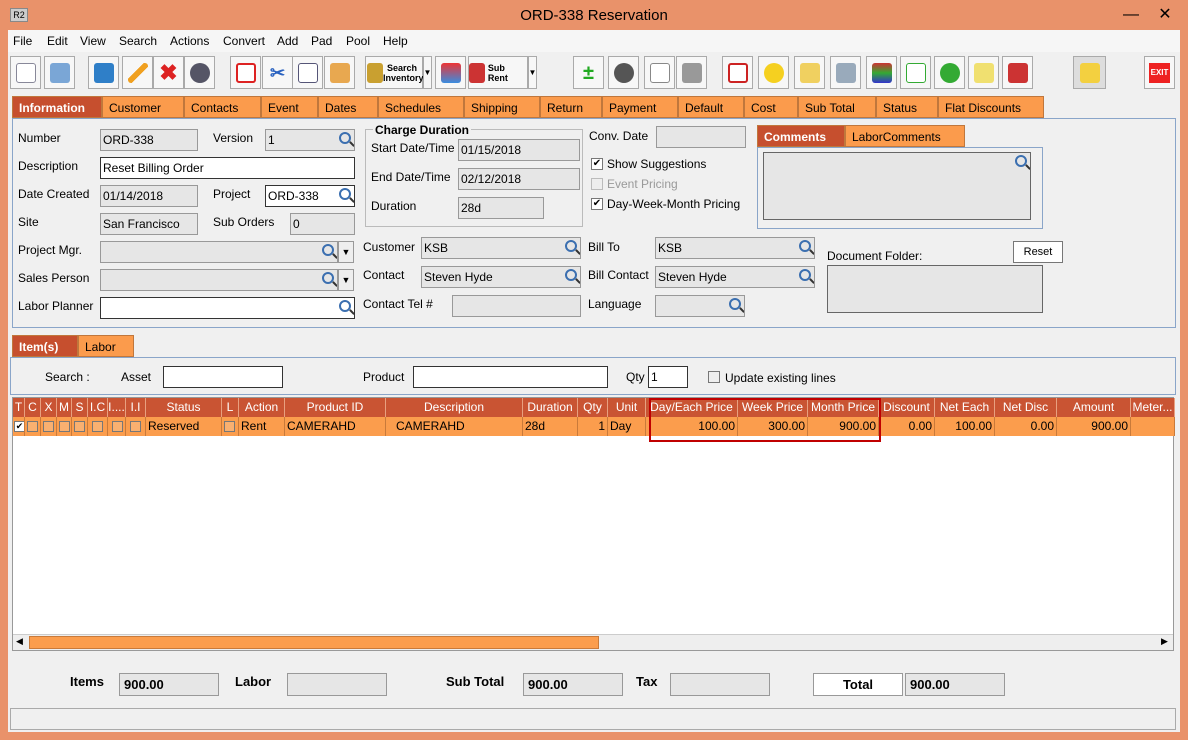 This screenshot has width=1188, height=740. Describe the element at coordinates (965, 407) in the screenshot. I see `col-net-each: Net Each` at that location.